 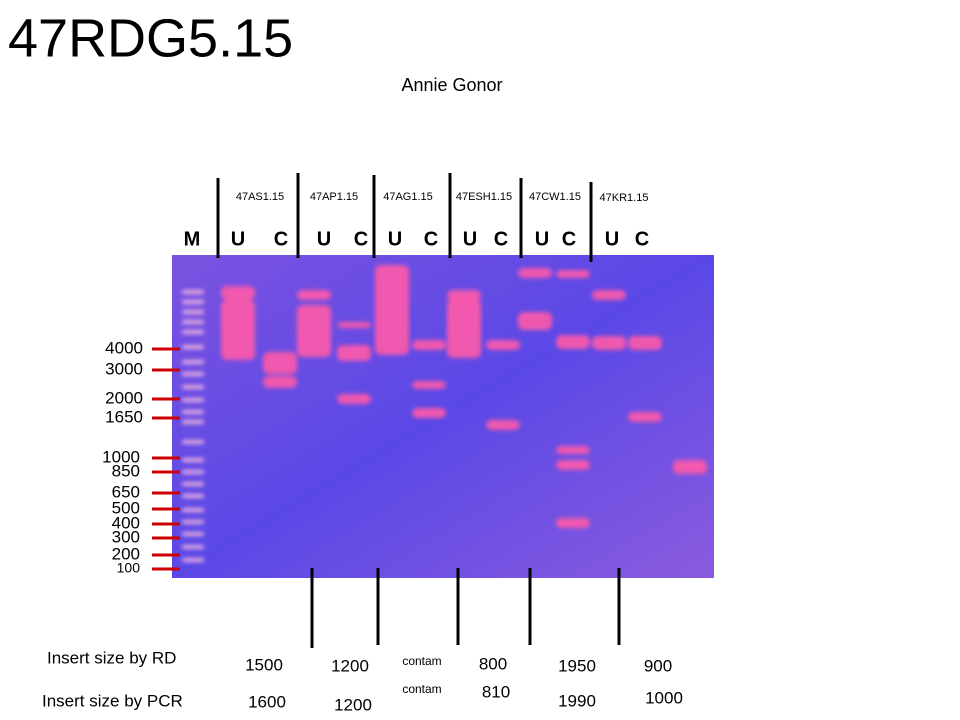 I want to click on marker-size: 200, so click(x=126, y=553).